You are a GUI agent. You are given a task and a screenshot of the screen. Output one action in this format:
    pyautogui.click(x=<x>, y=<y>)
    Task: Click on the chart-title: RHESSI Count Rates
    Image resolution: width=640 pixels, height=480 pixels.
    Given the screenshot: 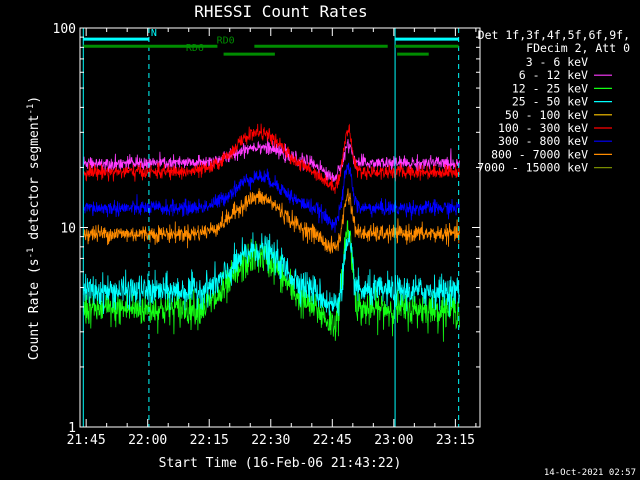 What is the action you would take?
    pyautogui.click(x=280, y=11)
    